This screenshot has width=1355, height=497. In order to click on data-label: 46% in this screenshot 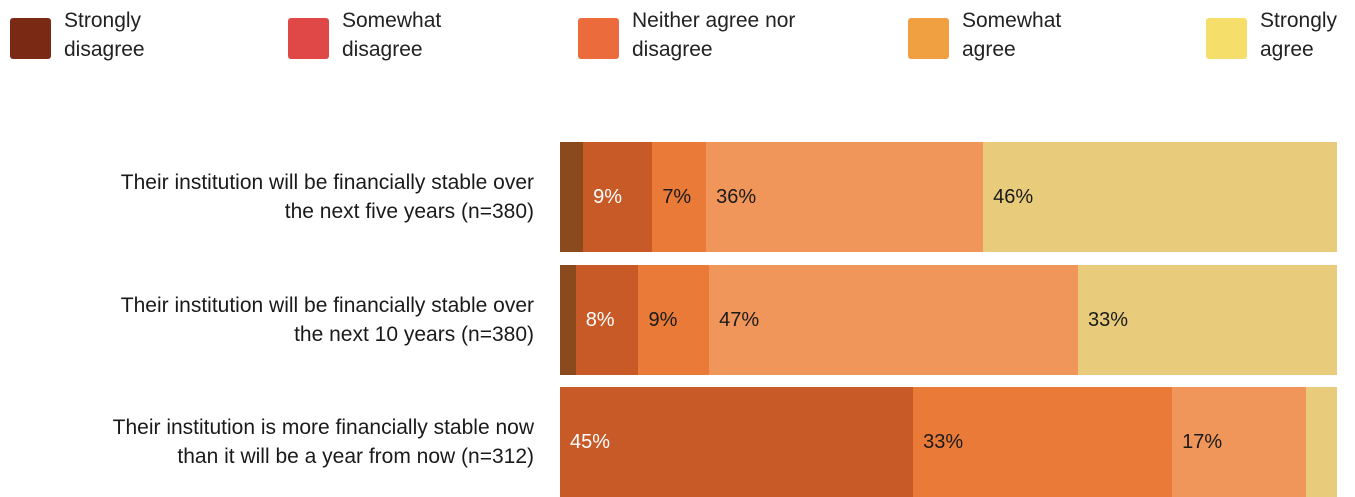, I will do `click(1013, 197)`.